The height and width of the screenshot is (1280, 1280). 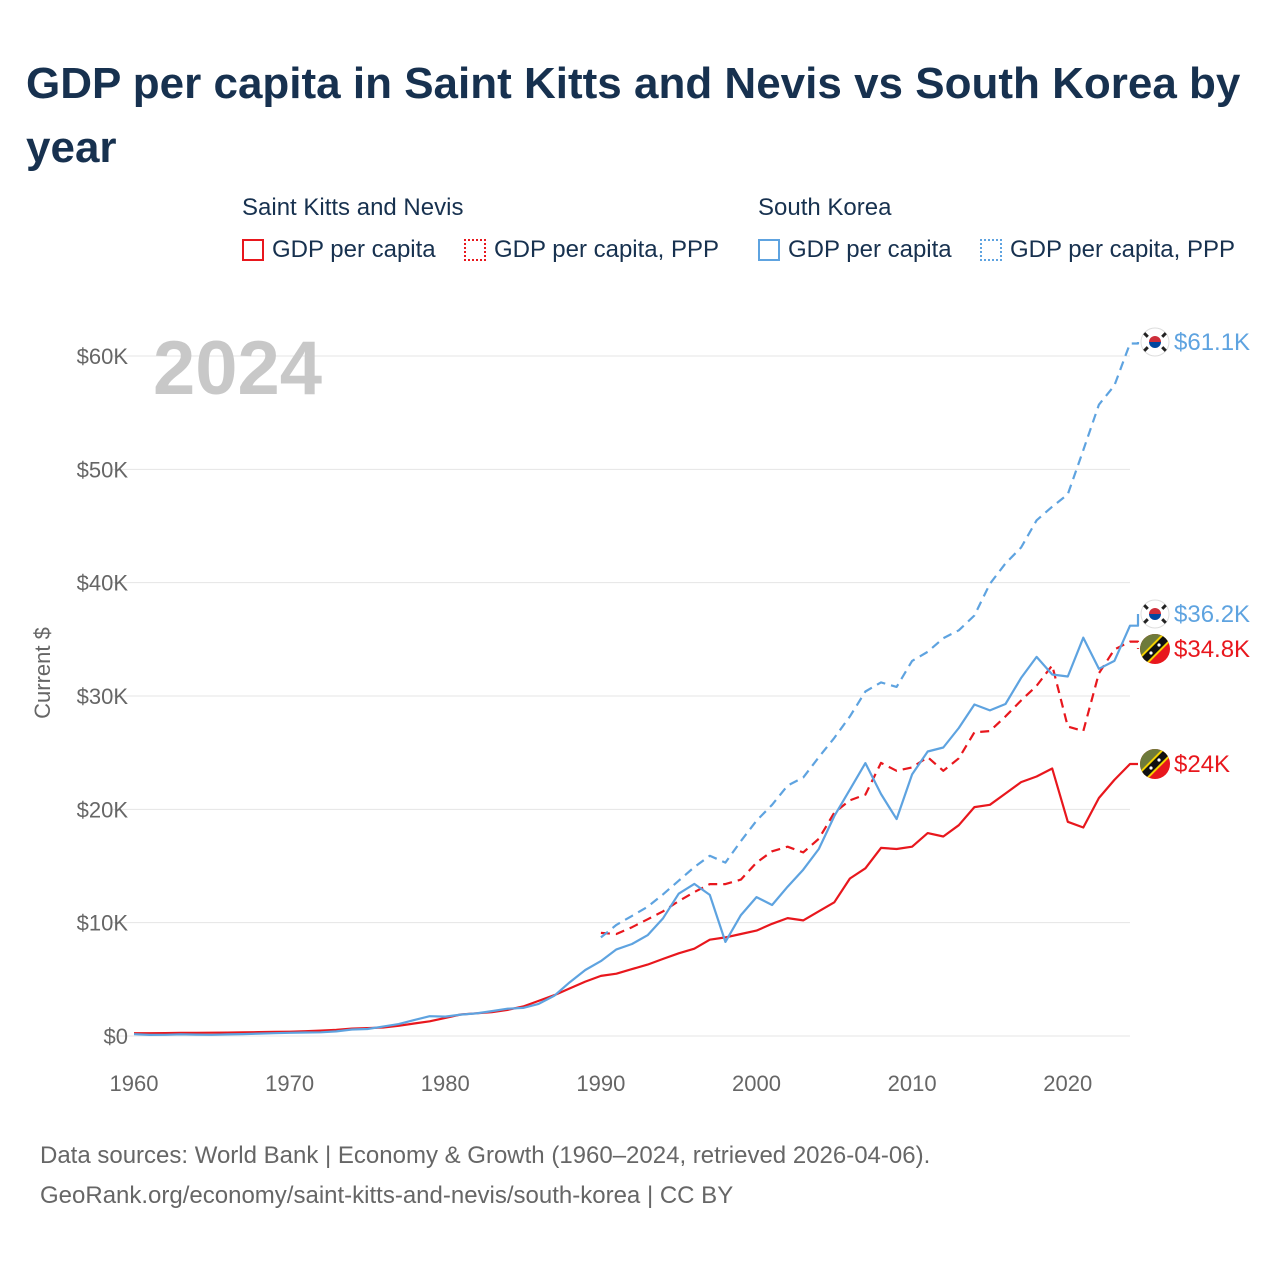 I want to click on legend-group-saint-kitts-and-nevis: Saint Kitts and Nevis, so click(x=353, y=207).